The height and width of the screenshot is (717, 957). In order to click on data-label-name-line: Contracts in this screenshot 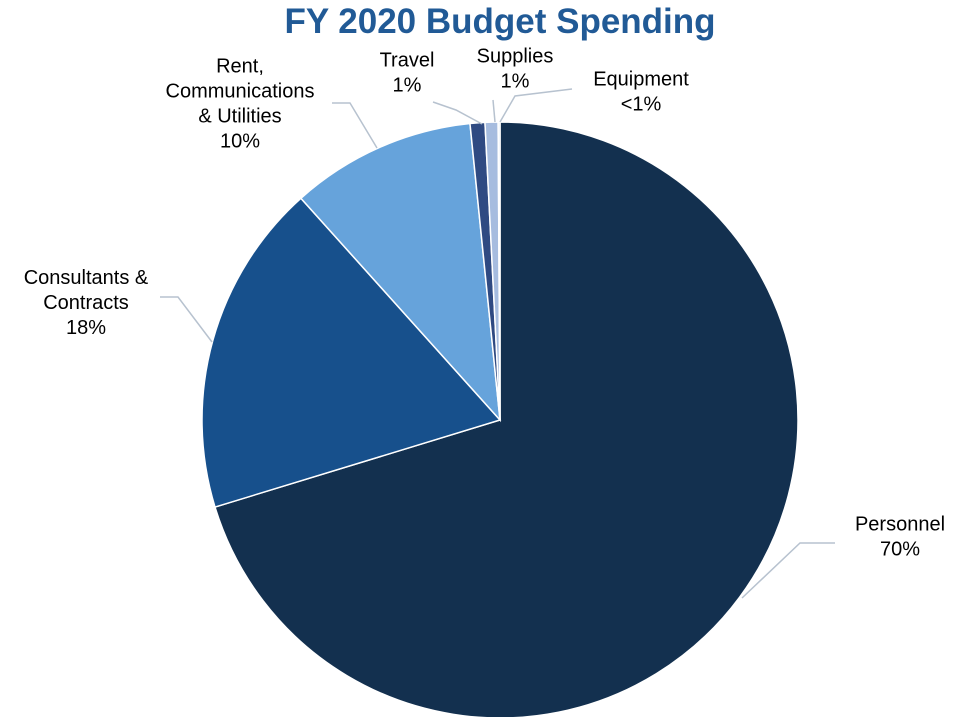, I will do `click(86, 303)`.